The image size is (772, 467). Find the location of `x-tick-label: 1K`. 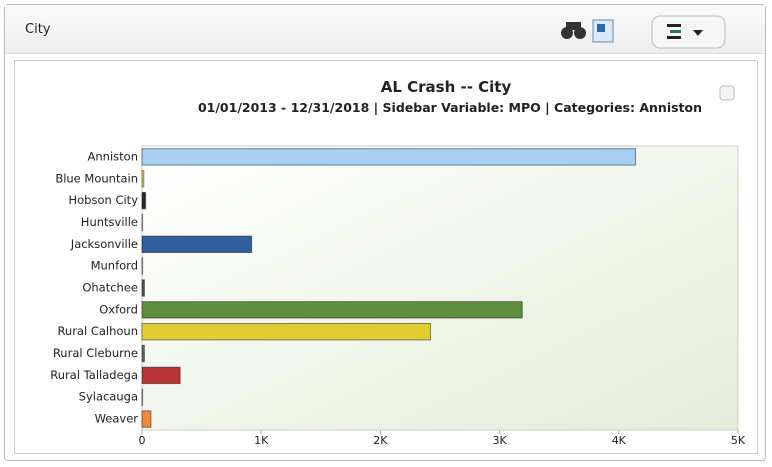

x-tick-label: 1K is located at coordinates (261, 440).